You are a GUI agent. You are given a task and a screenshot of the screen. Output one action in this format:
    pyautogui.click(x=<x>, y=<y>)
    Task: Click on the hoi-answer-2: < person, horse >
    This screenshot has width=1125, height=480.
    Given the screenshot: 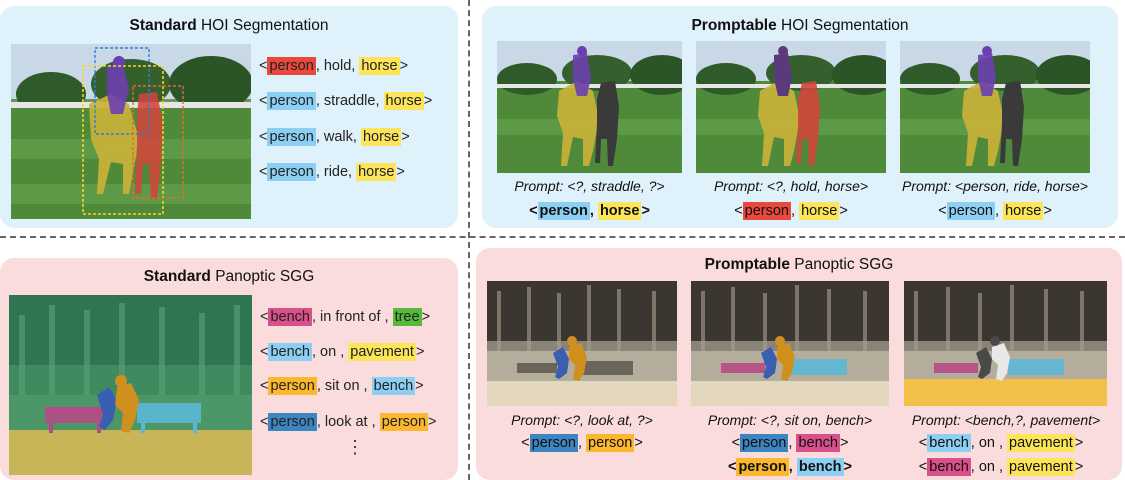 What is the action you would take?
    pyautogui.click(x=791, y=211)
    